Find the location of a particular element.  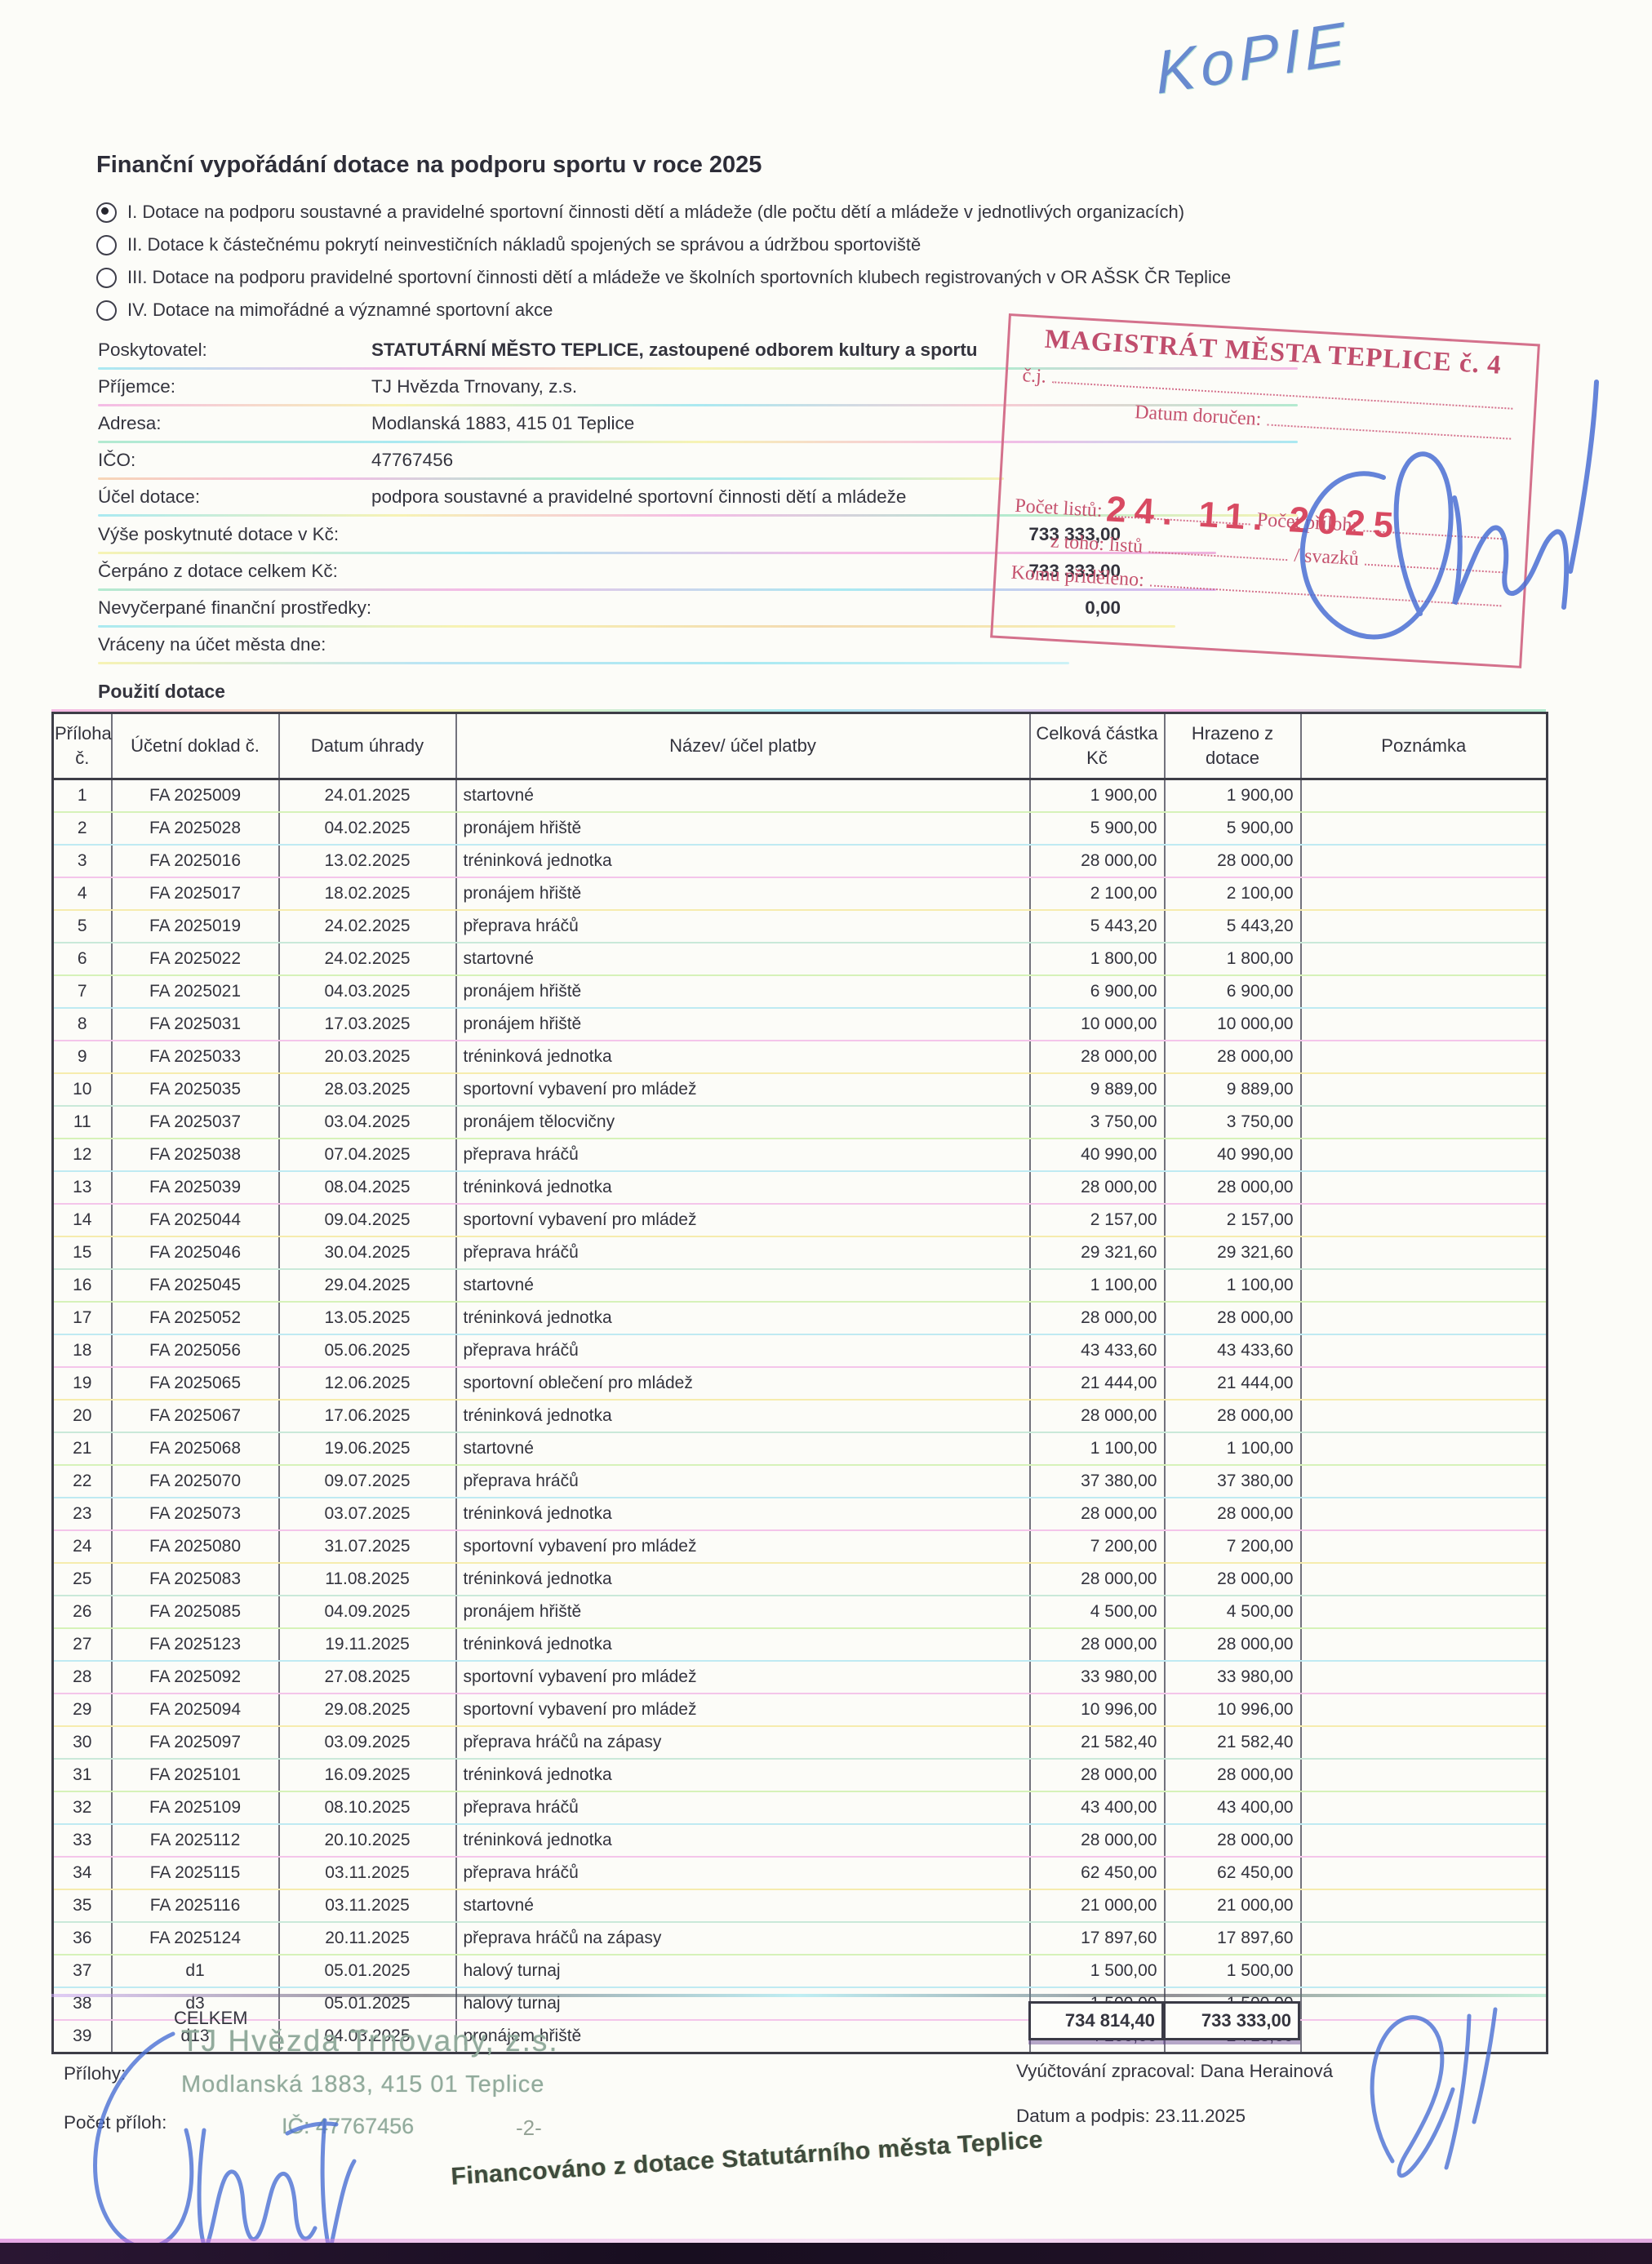

cell-priloha: 34 is located at coordinates (82, 1874).